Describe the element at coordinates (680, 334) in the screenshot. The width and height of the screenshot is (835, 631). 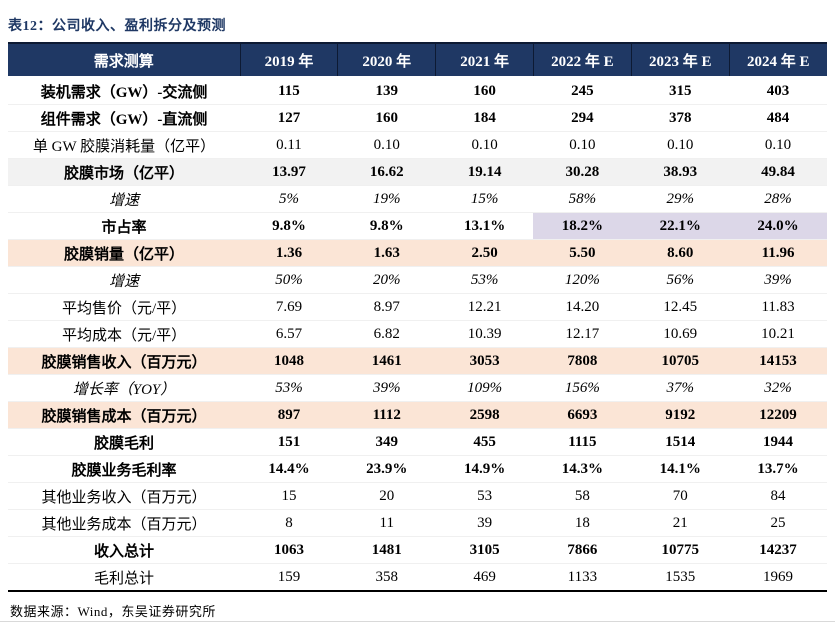
I see `cell-value: 10.69` at that location.